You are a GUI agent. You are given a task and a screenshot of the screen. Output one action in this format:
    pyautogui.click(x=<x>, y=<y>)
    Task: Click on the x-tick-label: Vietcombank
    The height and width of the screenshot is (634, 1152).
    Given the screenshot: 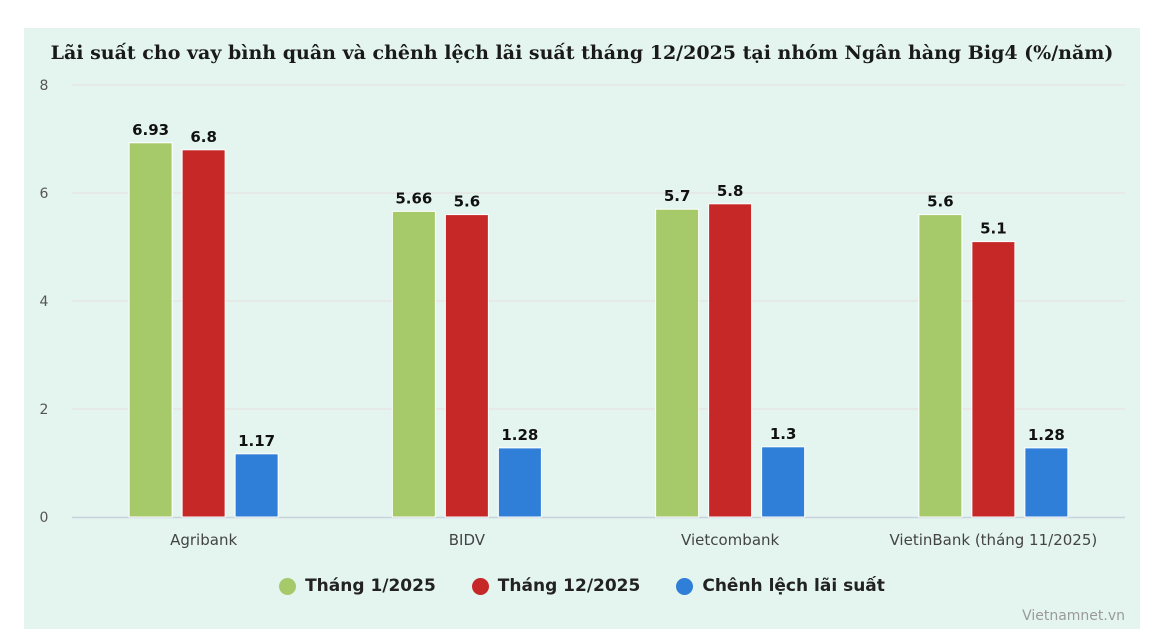 What is the action you would take?
    pyautogui.click(x=730, y=540)
    